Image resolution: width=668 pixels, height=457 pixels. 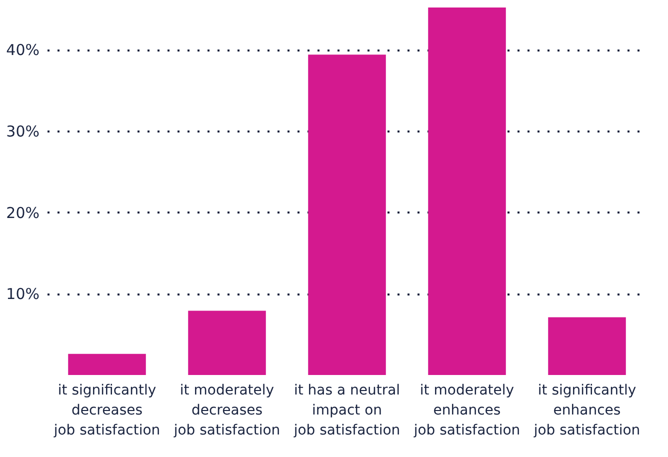 What do you see at coordinates (23, 213) in the screenshot?
I see `y-tick-label: 20%` at bounding box center [23, 213].